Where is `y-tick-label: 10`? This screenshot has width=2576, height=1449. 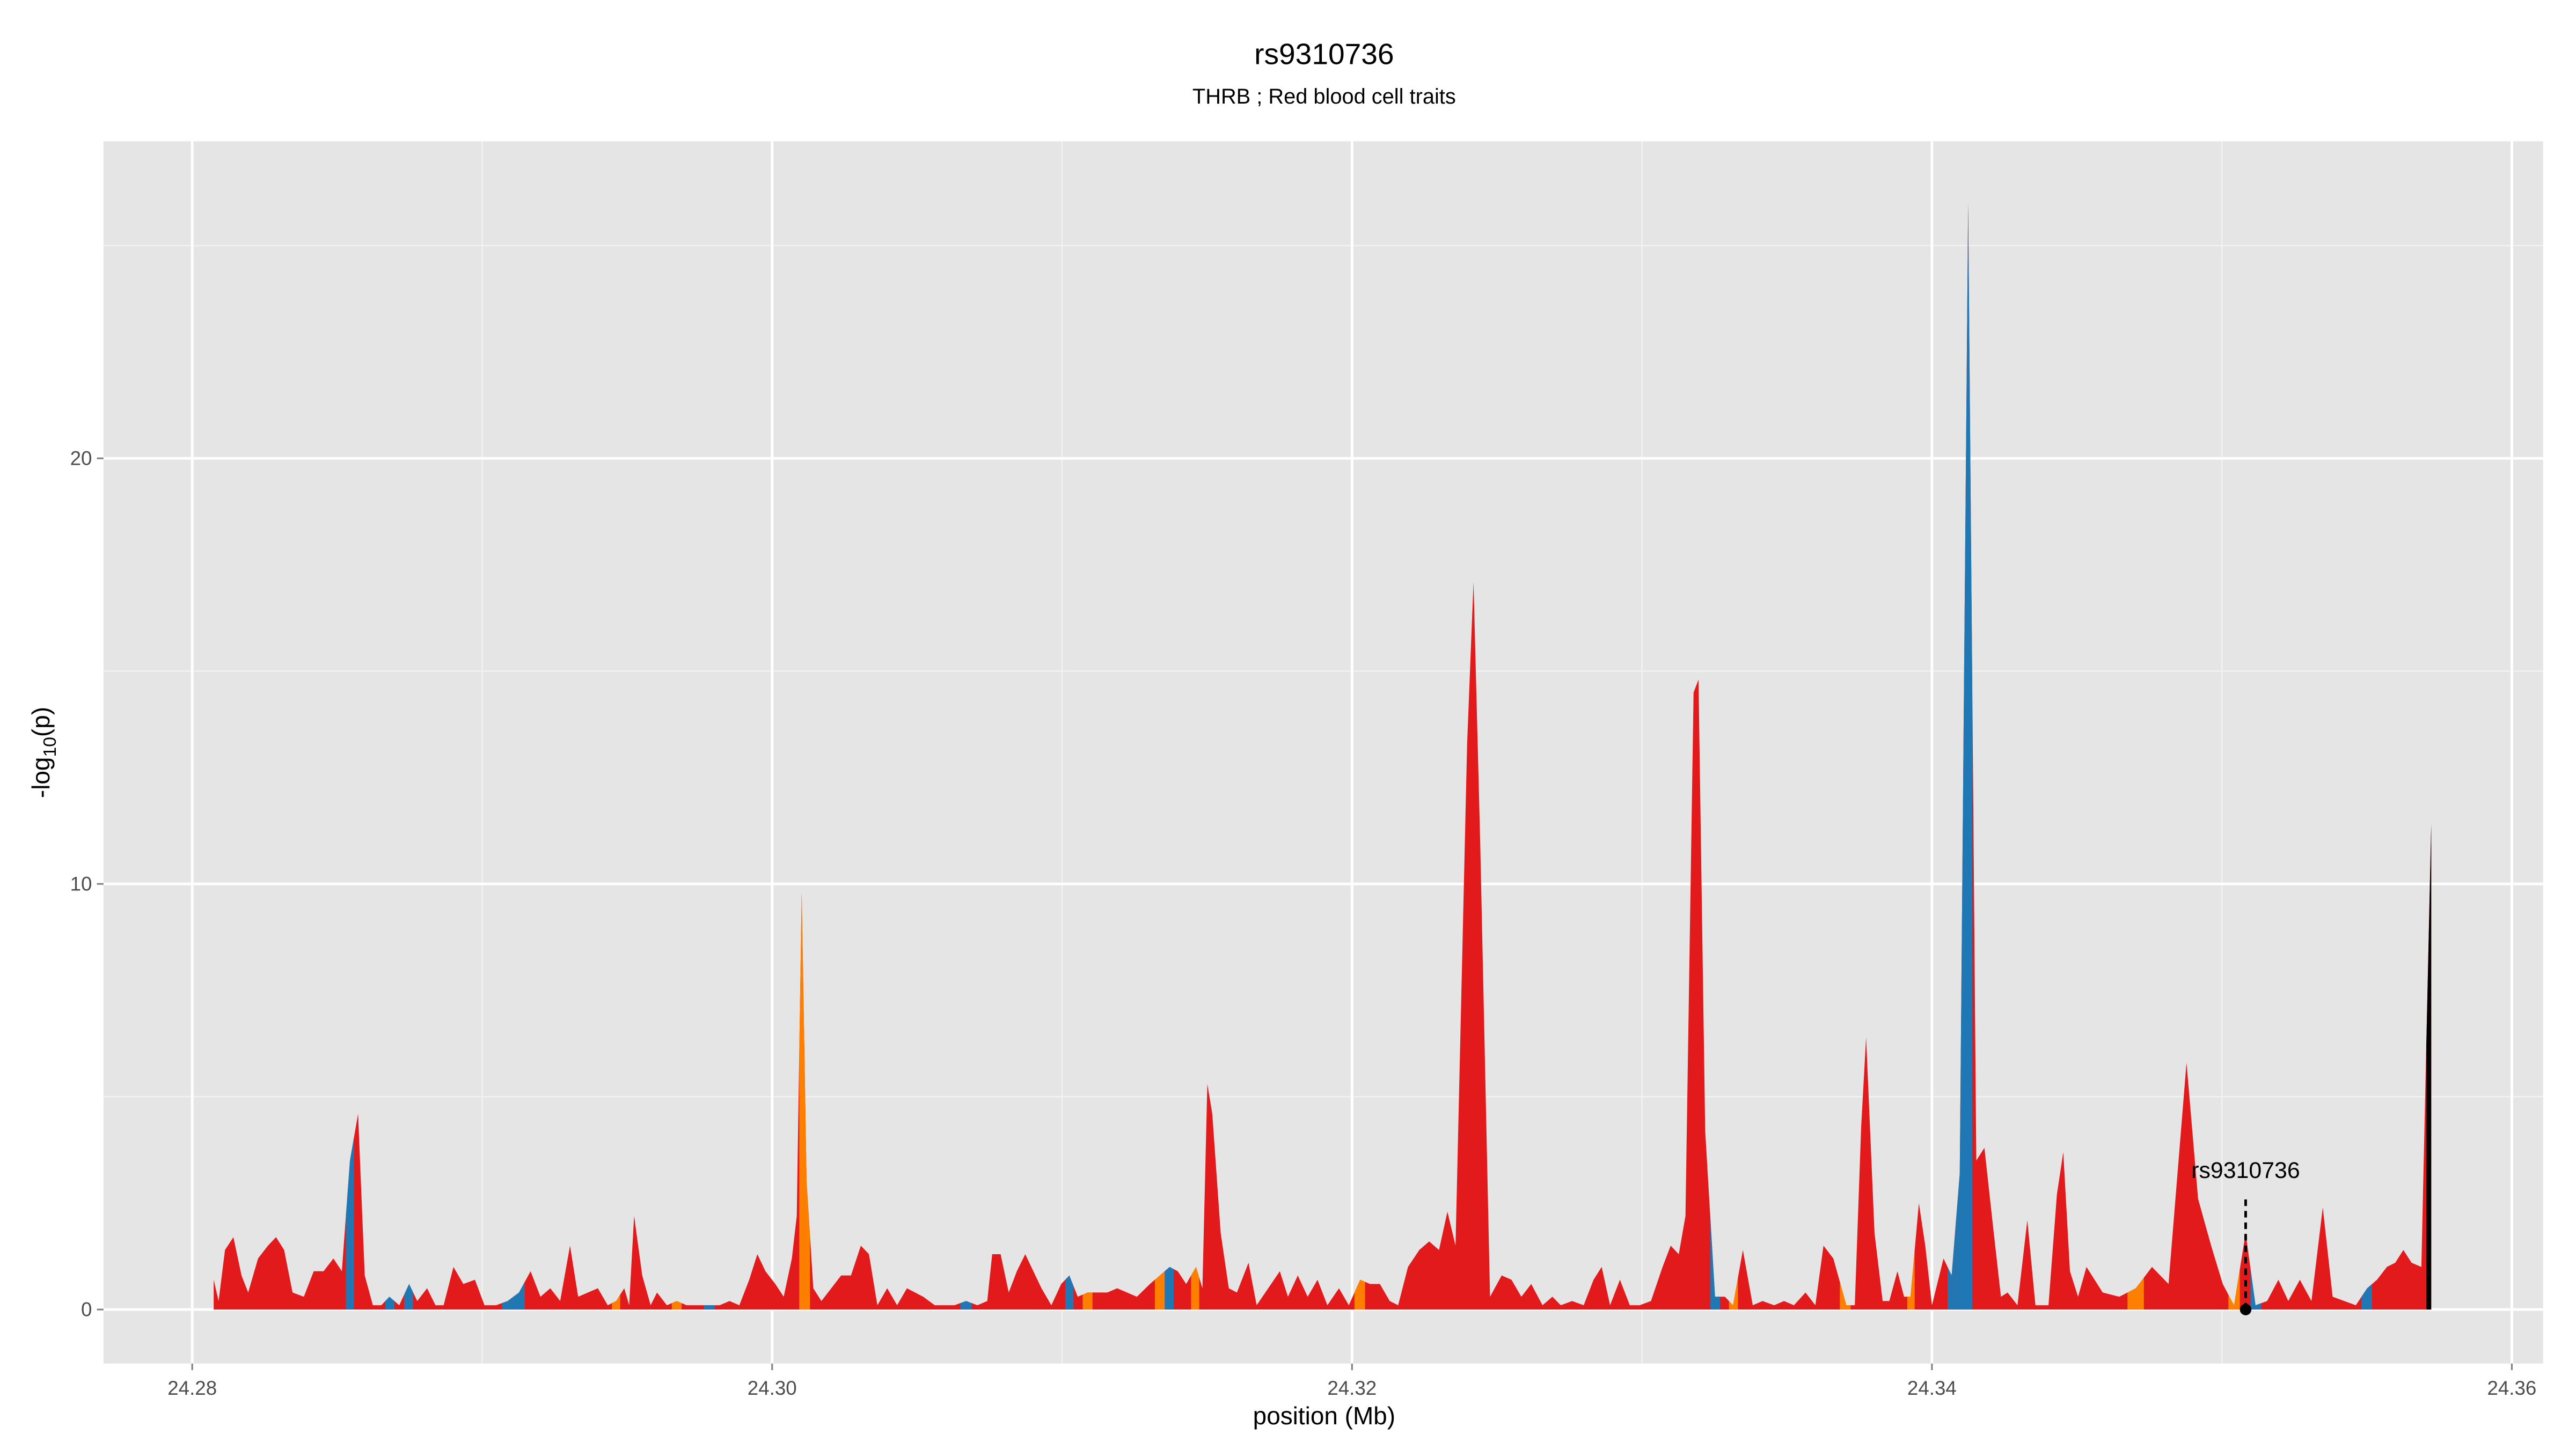 y-tick-label: 10 is located at coordinates (81, 884).